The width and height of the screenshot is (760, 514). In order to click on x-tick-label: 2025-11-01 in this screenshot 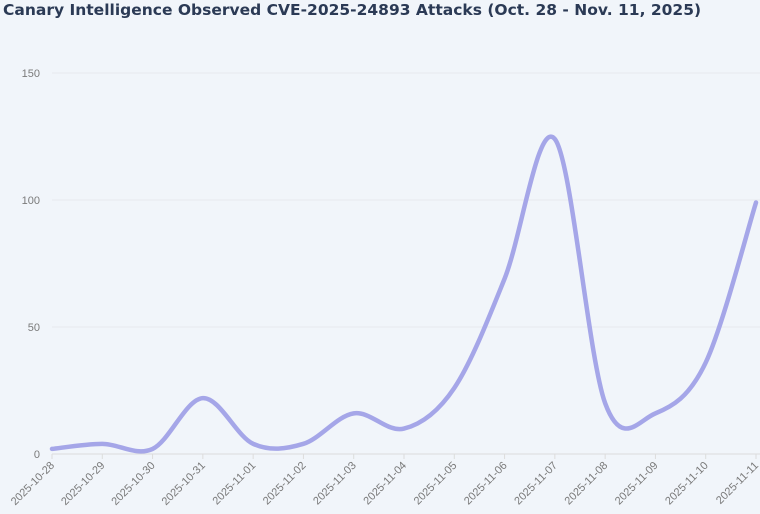, I will do `click(235, 484)`.